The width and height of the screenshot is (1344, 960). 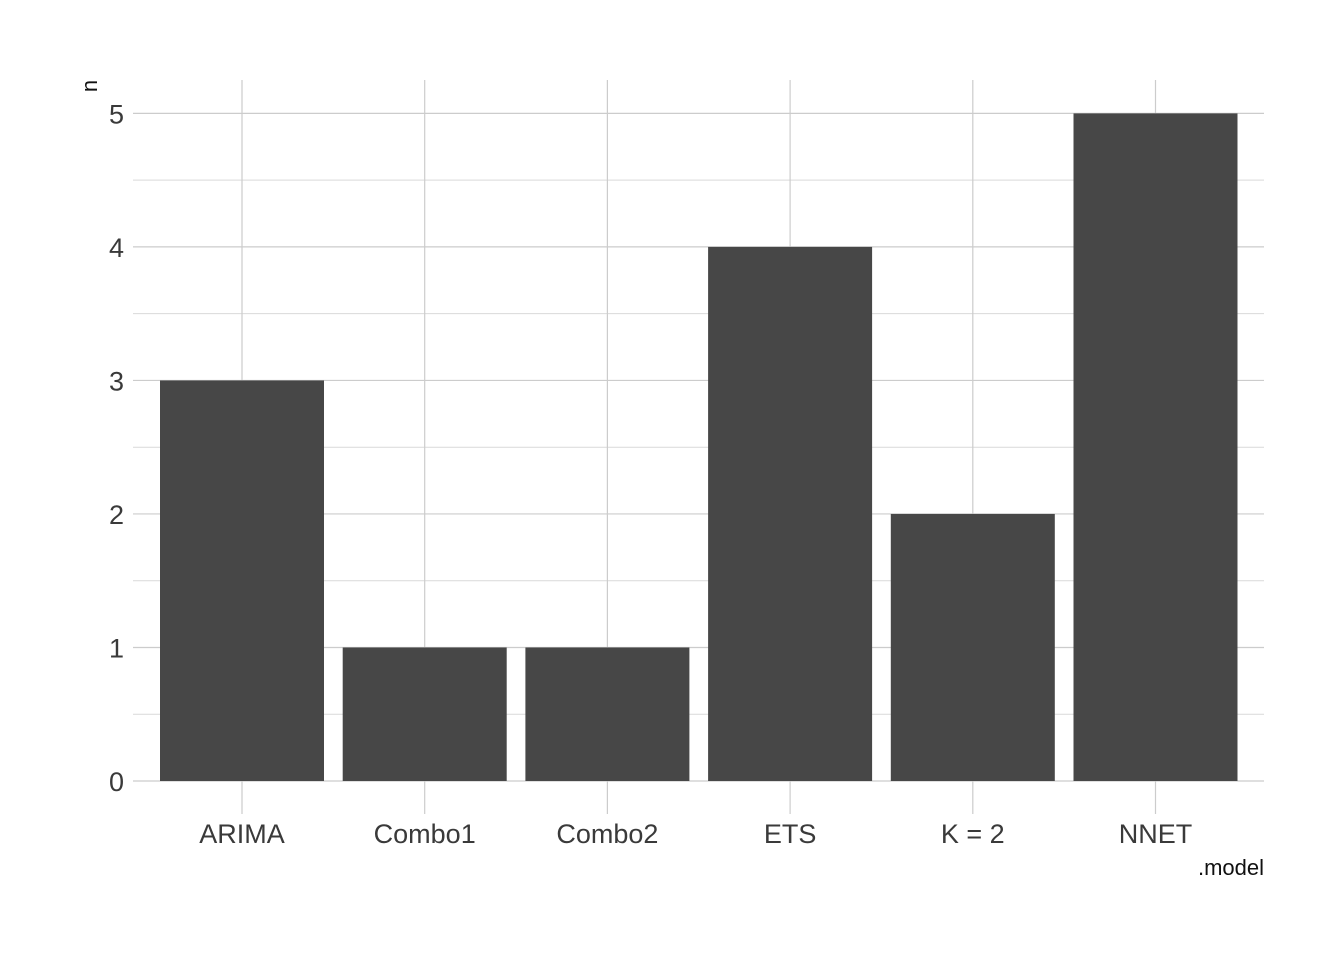 I want to click on bar-combo2, so click(x=607, y=714).